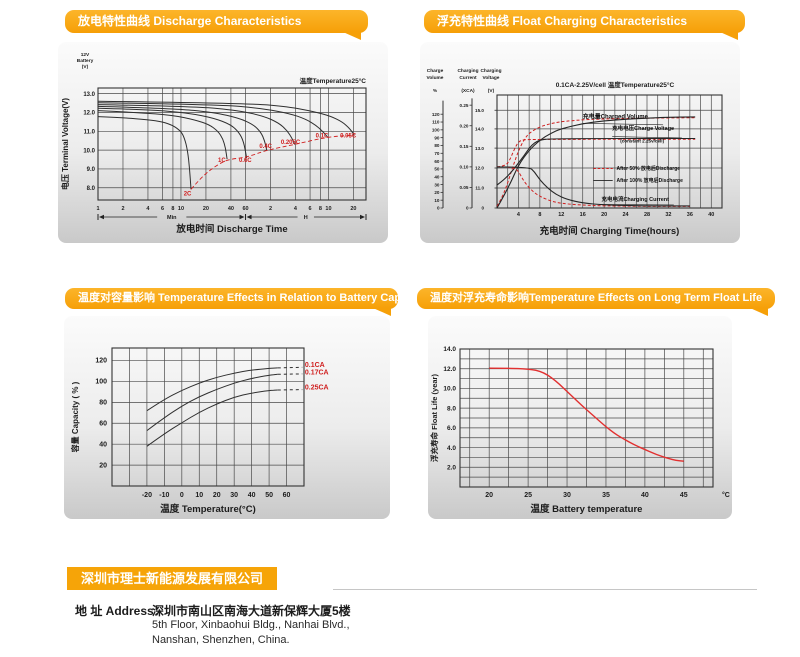  Describe the element at coordinates (75, 417) in the screenshot. I see `svg-text: 容量 Capacity ( % )` at that location.